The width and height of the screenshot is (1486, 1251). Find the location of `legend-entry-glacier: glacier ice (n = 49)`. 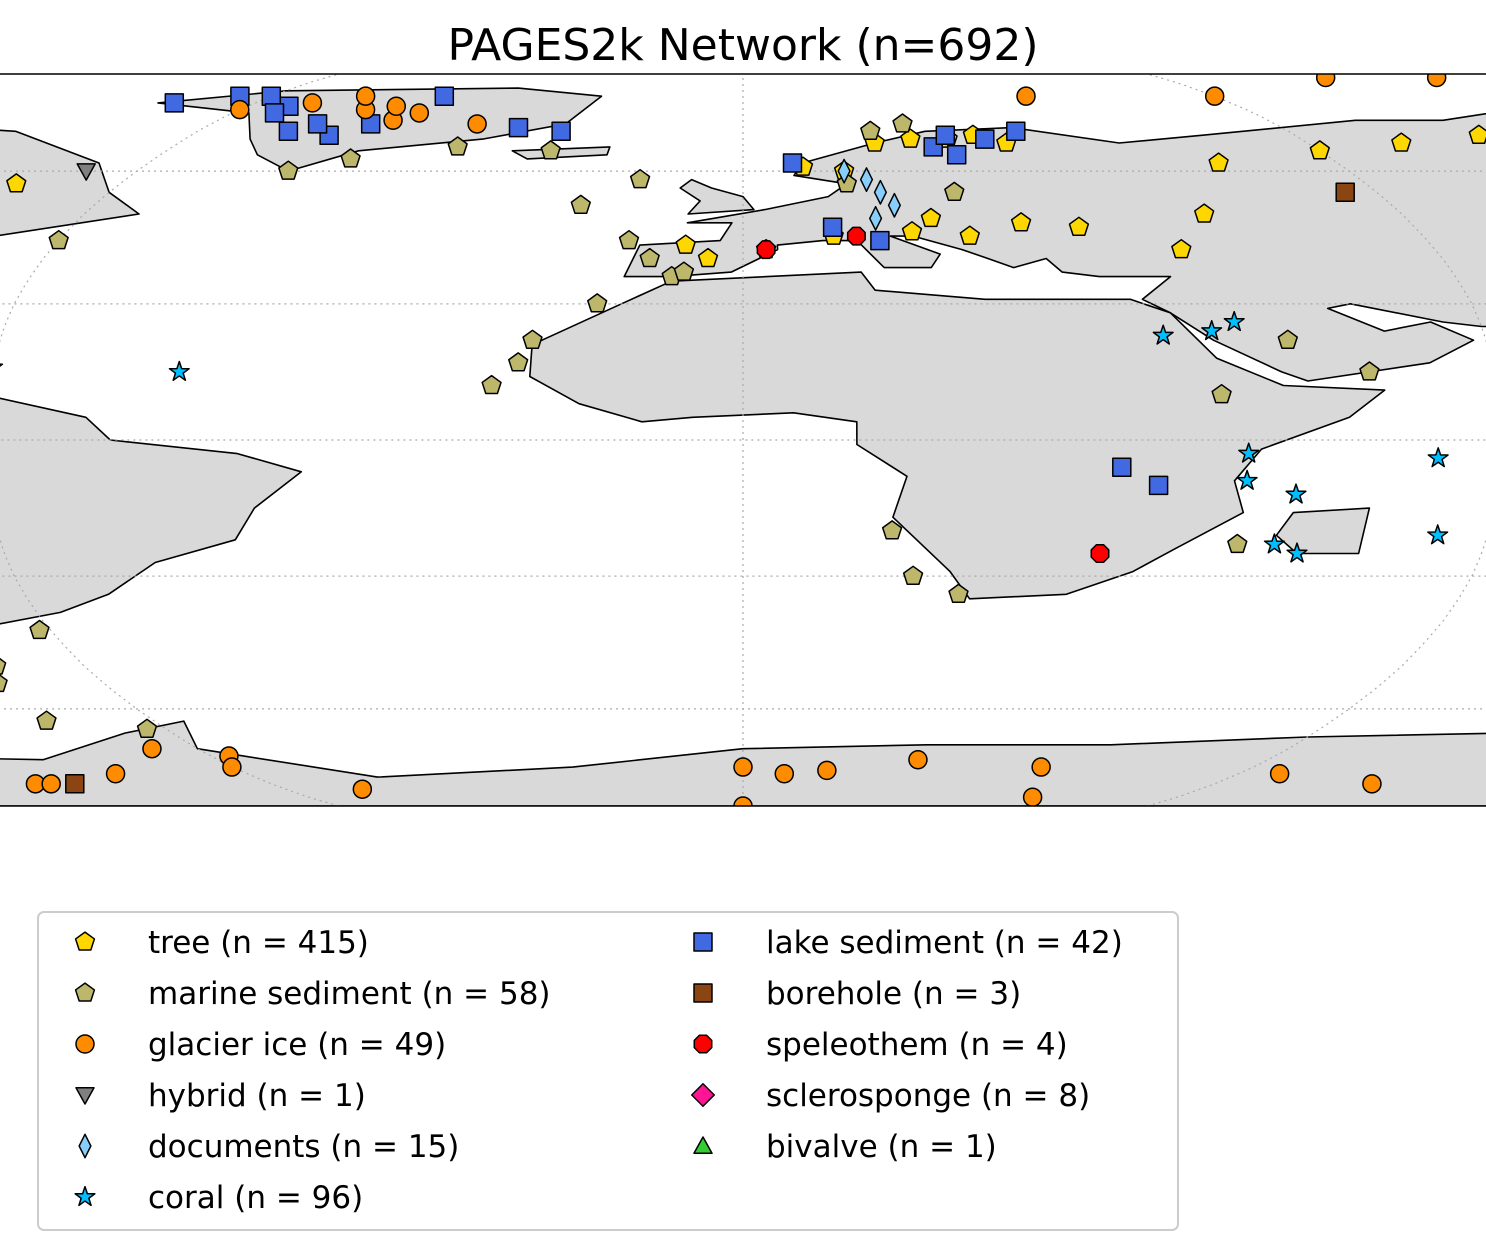

legend-entry-glacier: glacier ice (n = 49) is located at coordinates (260, 1045).